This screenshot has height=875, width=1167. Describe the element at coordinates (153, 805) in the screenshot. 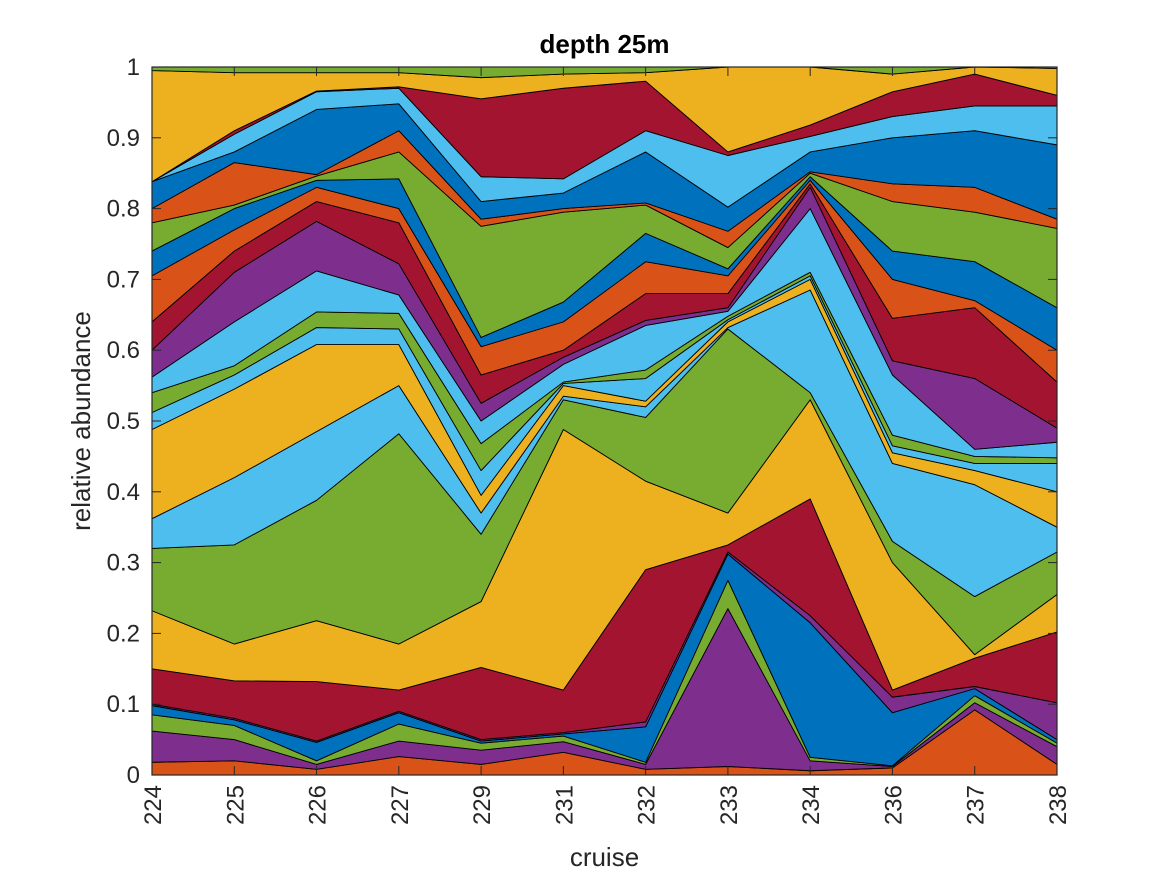

I see `x-tick-label: 224` at that location.